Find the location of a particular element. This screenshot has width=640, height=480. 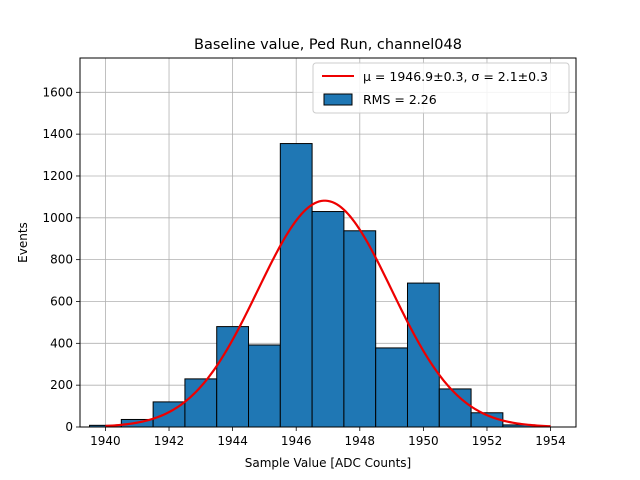

legend-box is located at coordinates (441, 88).